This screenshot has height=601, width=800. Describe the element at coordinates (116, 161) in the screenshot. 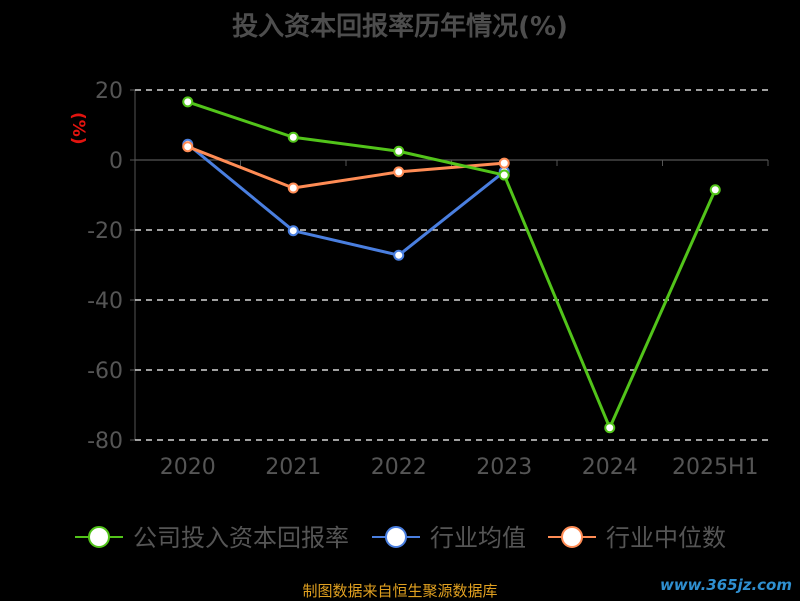

I see `y-tick-label: 0` at that location.